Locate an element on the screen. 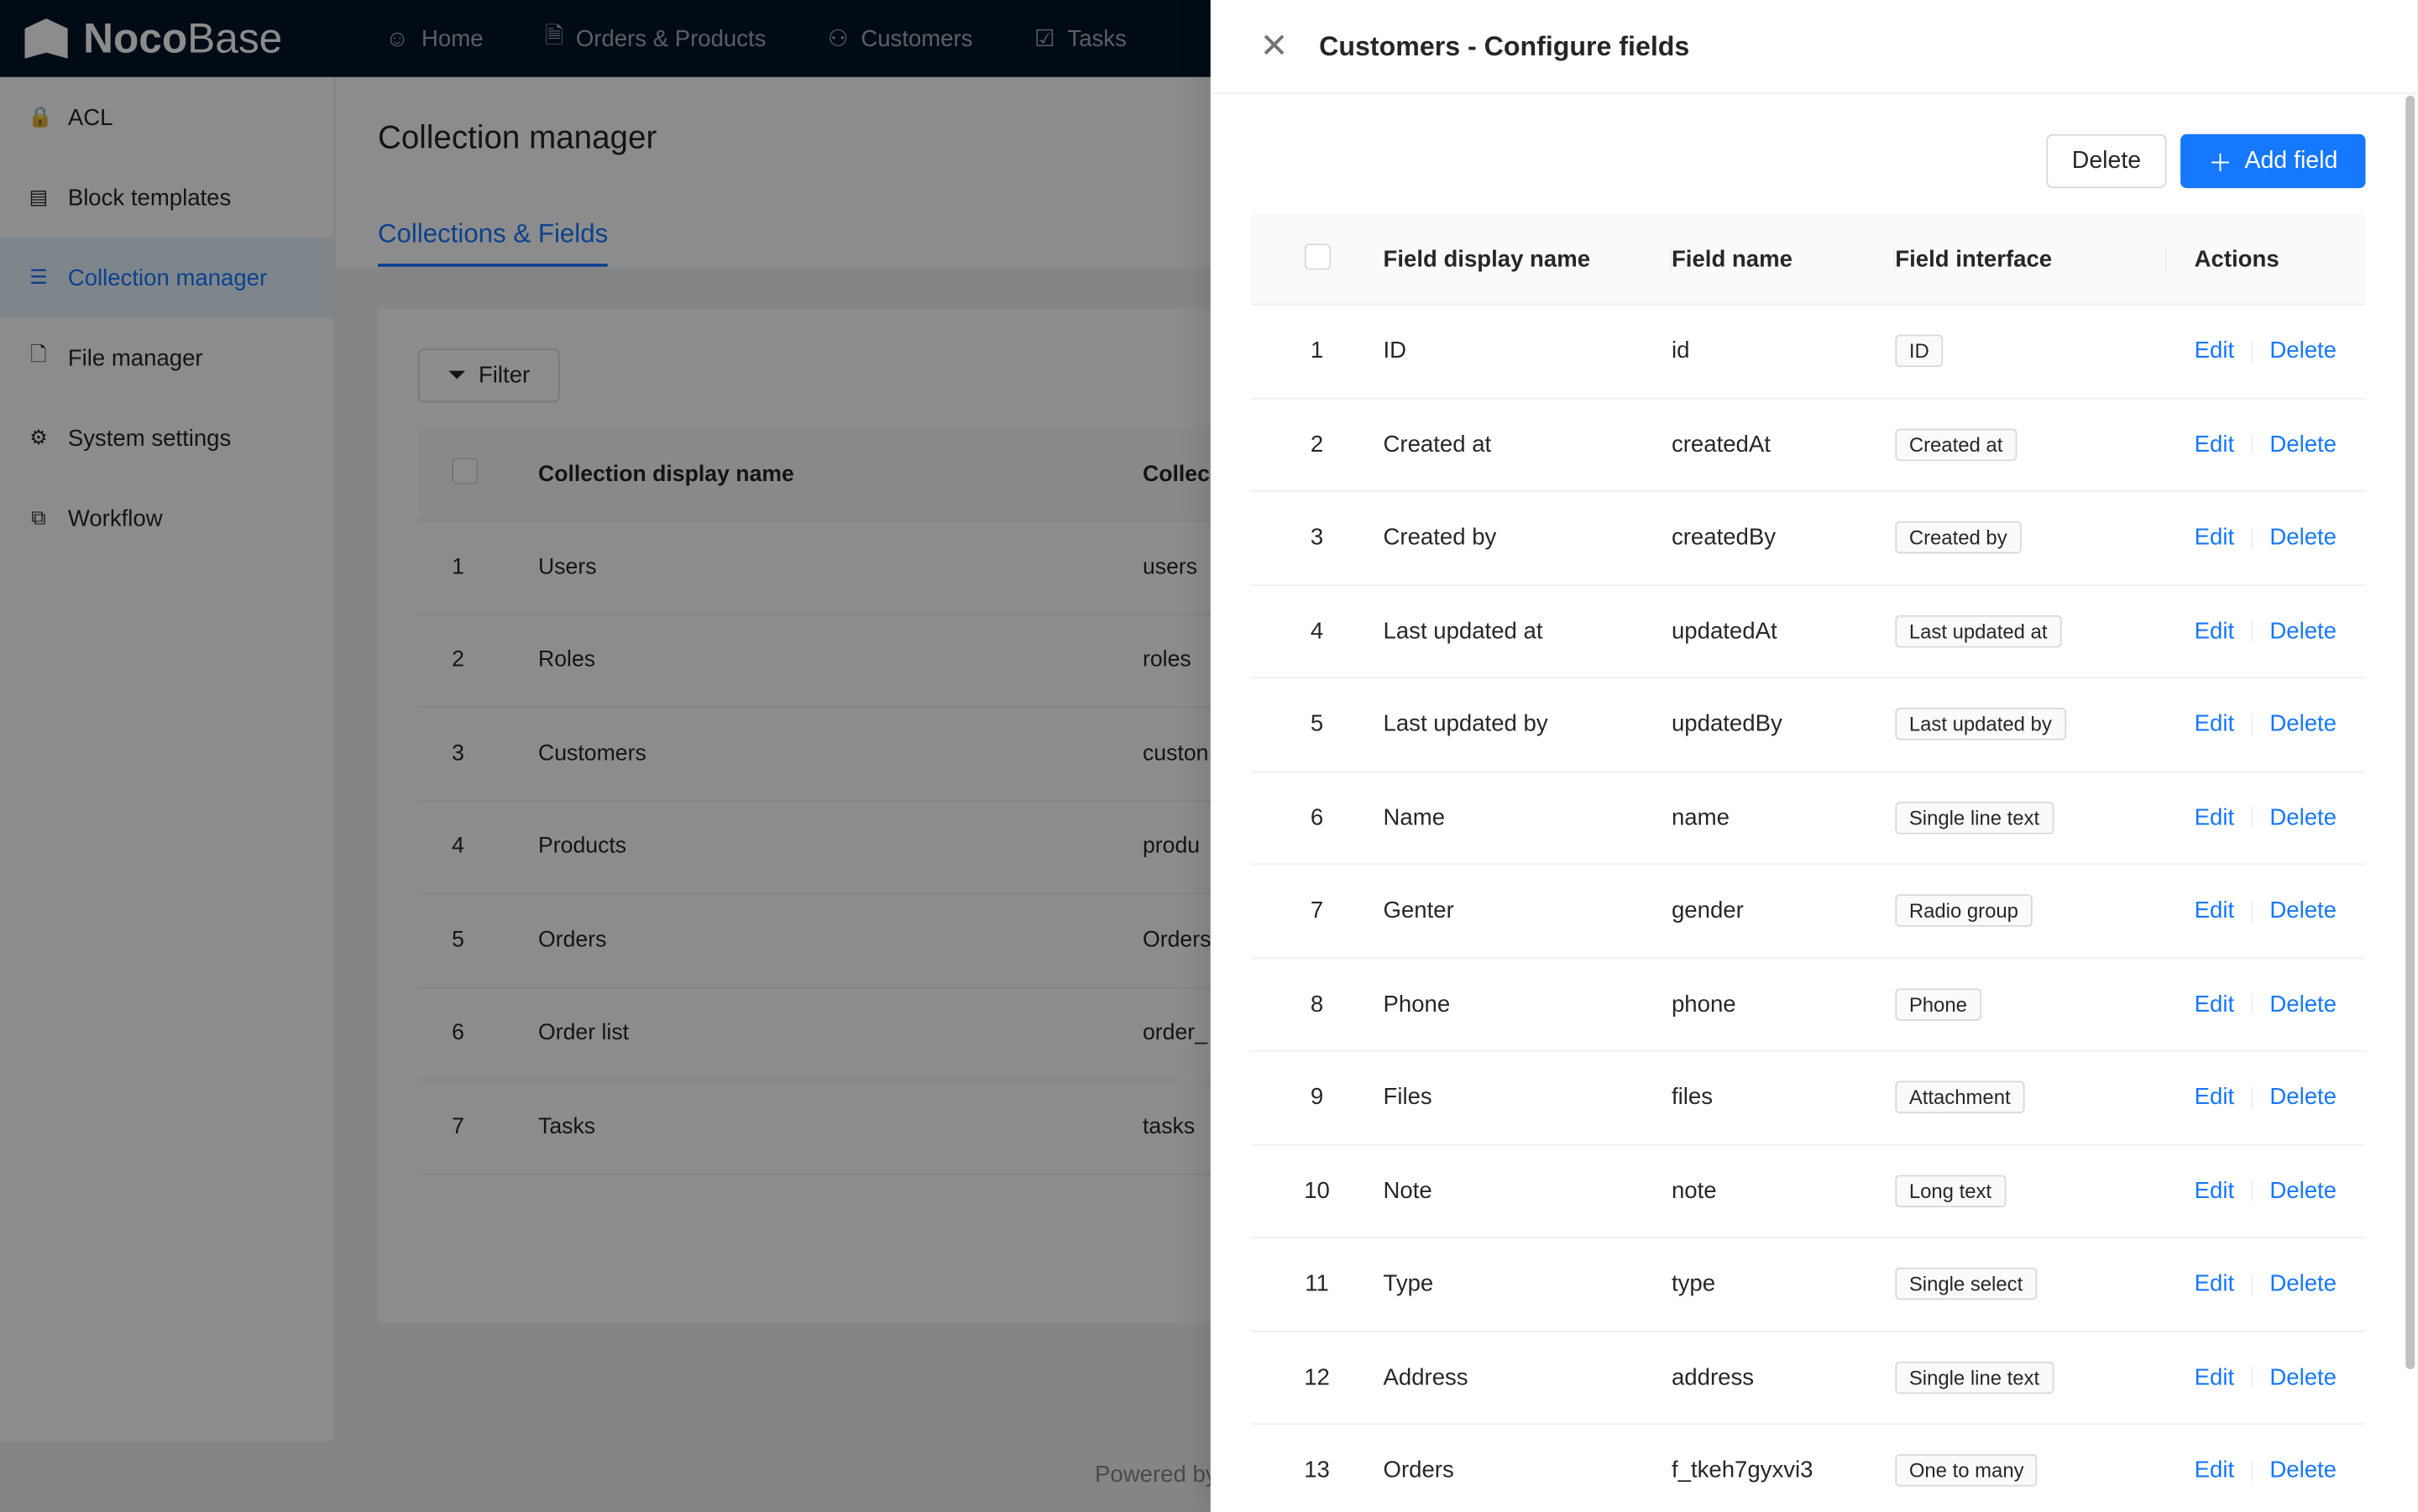 The height and width of the screenshot is (1512, 2418). nav-item-home: ☺ Home is located at coordinates (434, 38).